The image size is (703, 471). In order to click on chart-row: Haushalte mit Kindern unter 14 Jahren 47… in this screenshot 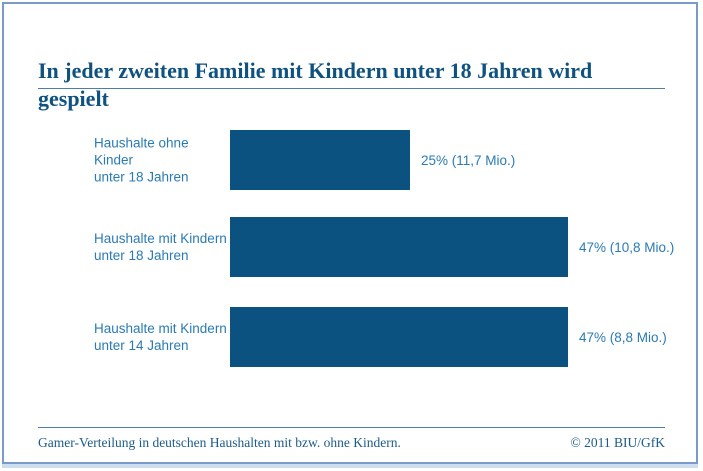, I will do `click(350, 337)`.